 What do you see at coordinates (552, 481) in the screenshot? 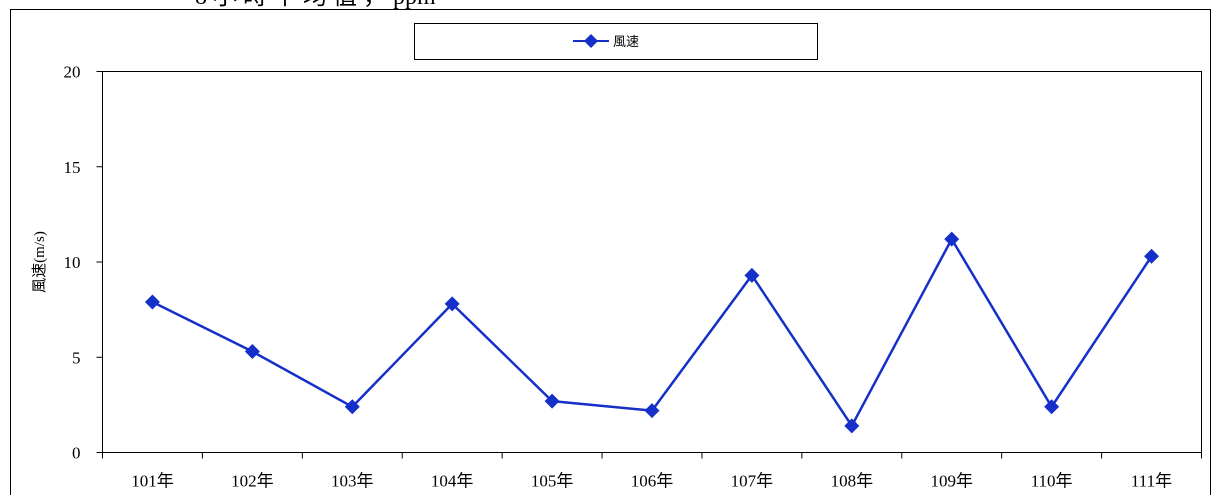
I see `x-tick-label: 105年` at bounding box center [552, 481].